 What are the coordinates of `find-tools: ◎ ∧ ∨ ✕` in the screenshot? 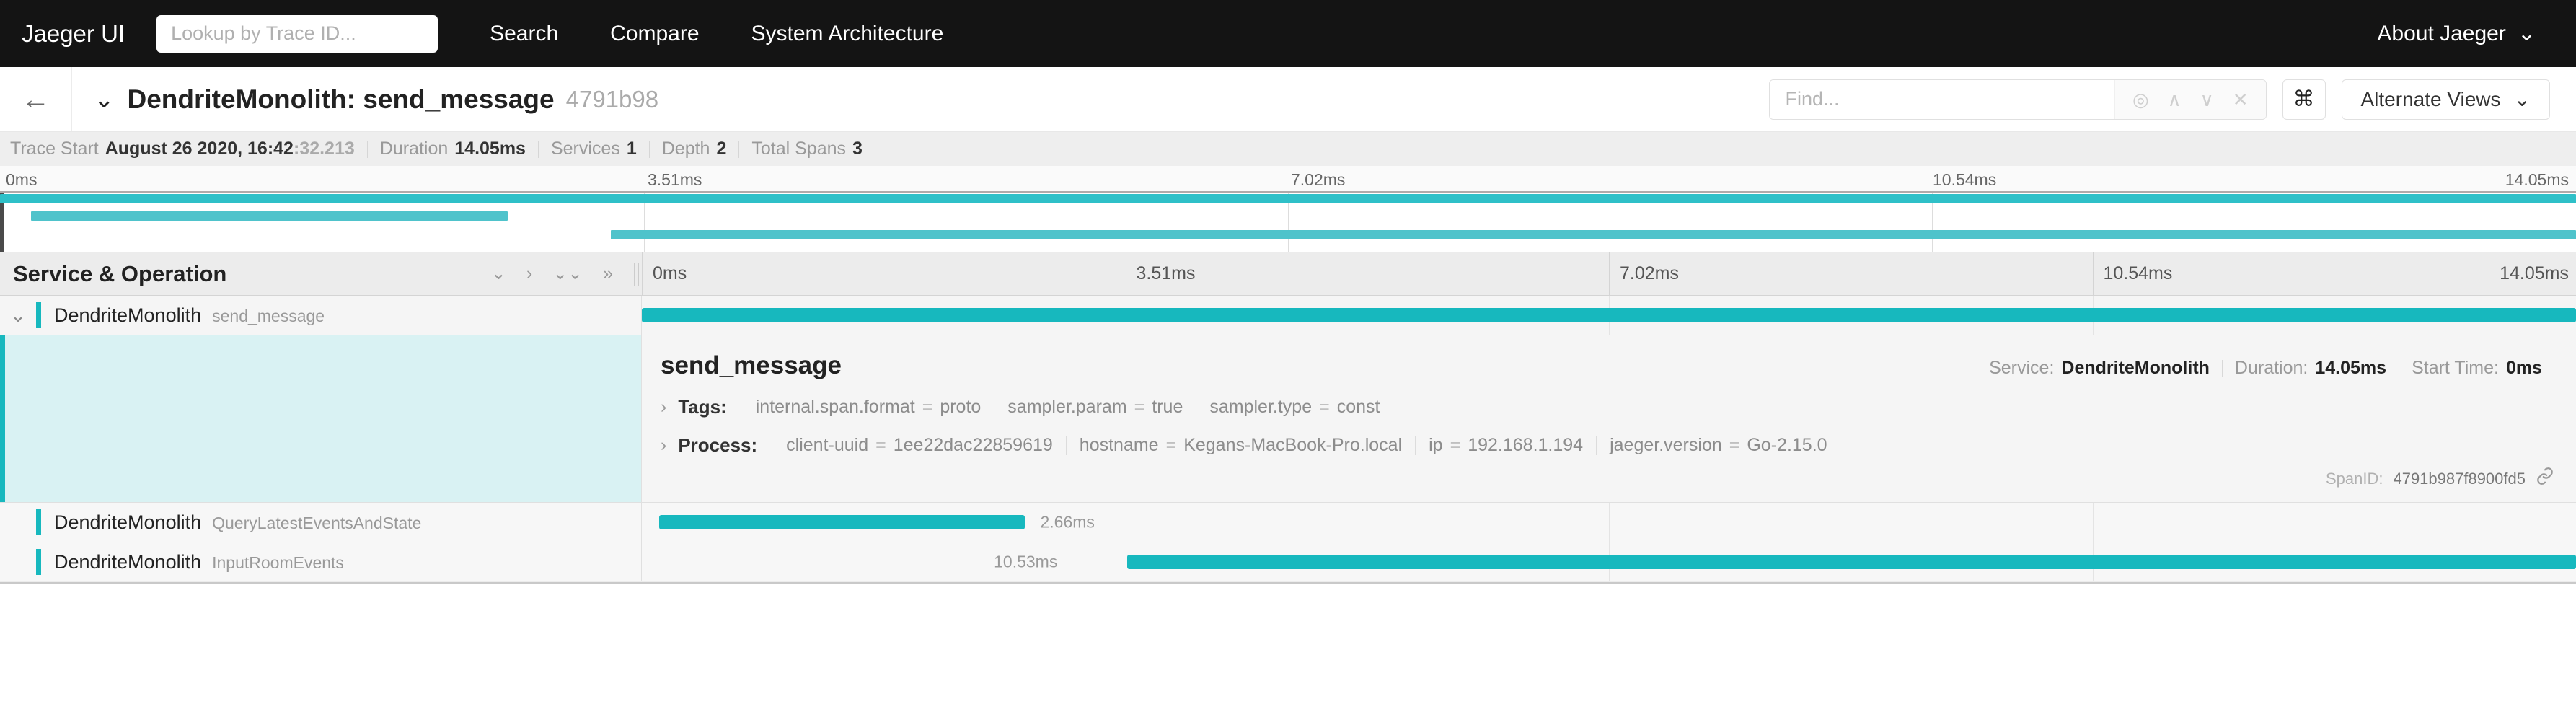 It's located at (2190, 99).